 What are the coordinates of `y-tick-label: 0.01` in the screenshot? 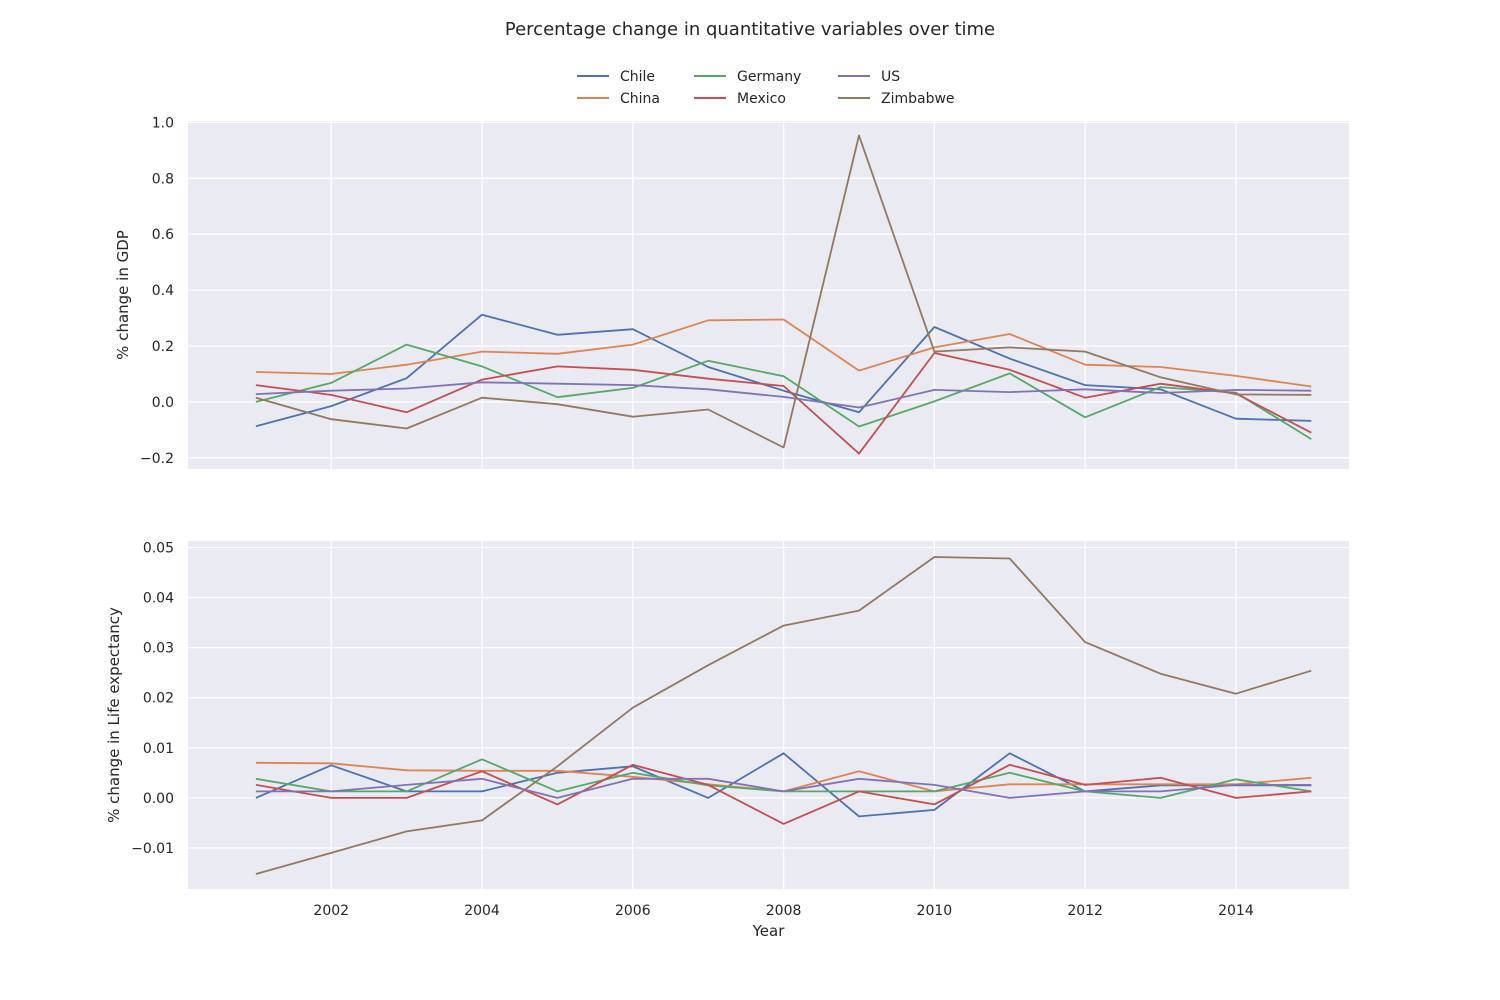 It's located at (158, 749).